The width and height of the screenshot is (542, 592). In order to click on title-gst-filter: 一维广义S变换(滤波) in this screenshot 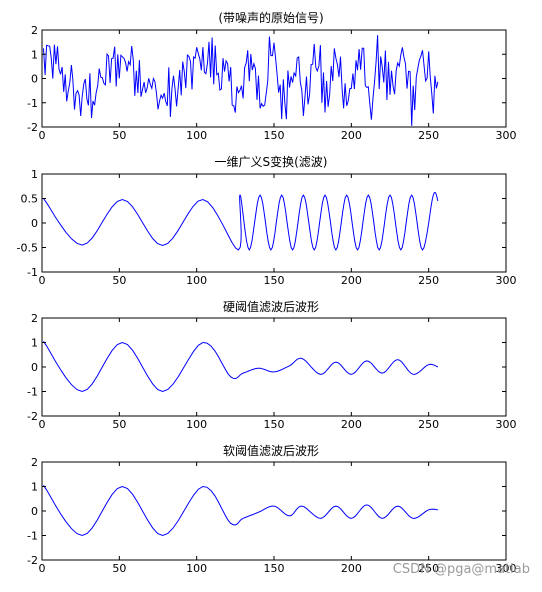, I will do `click(271, 161)`.